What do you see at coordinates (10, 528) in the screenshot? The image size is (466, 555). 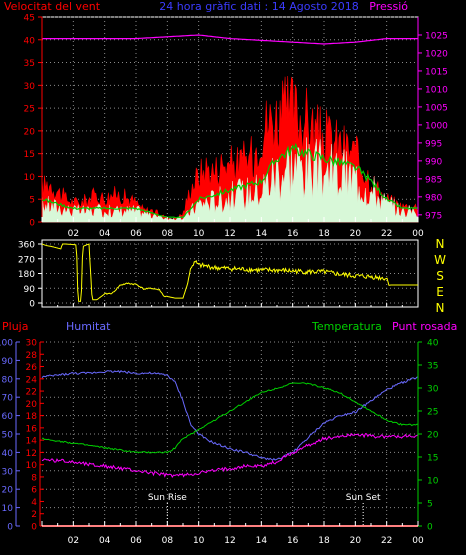 I see `humidity-tick-label: 0` at bounding box center [10, 528].